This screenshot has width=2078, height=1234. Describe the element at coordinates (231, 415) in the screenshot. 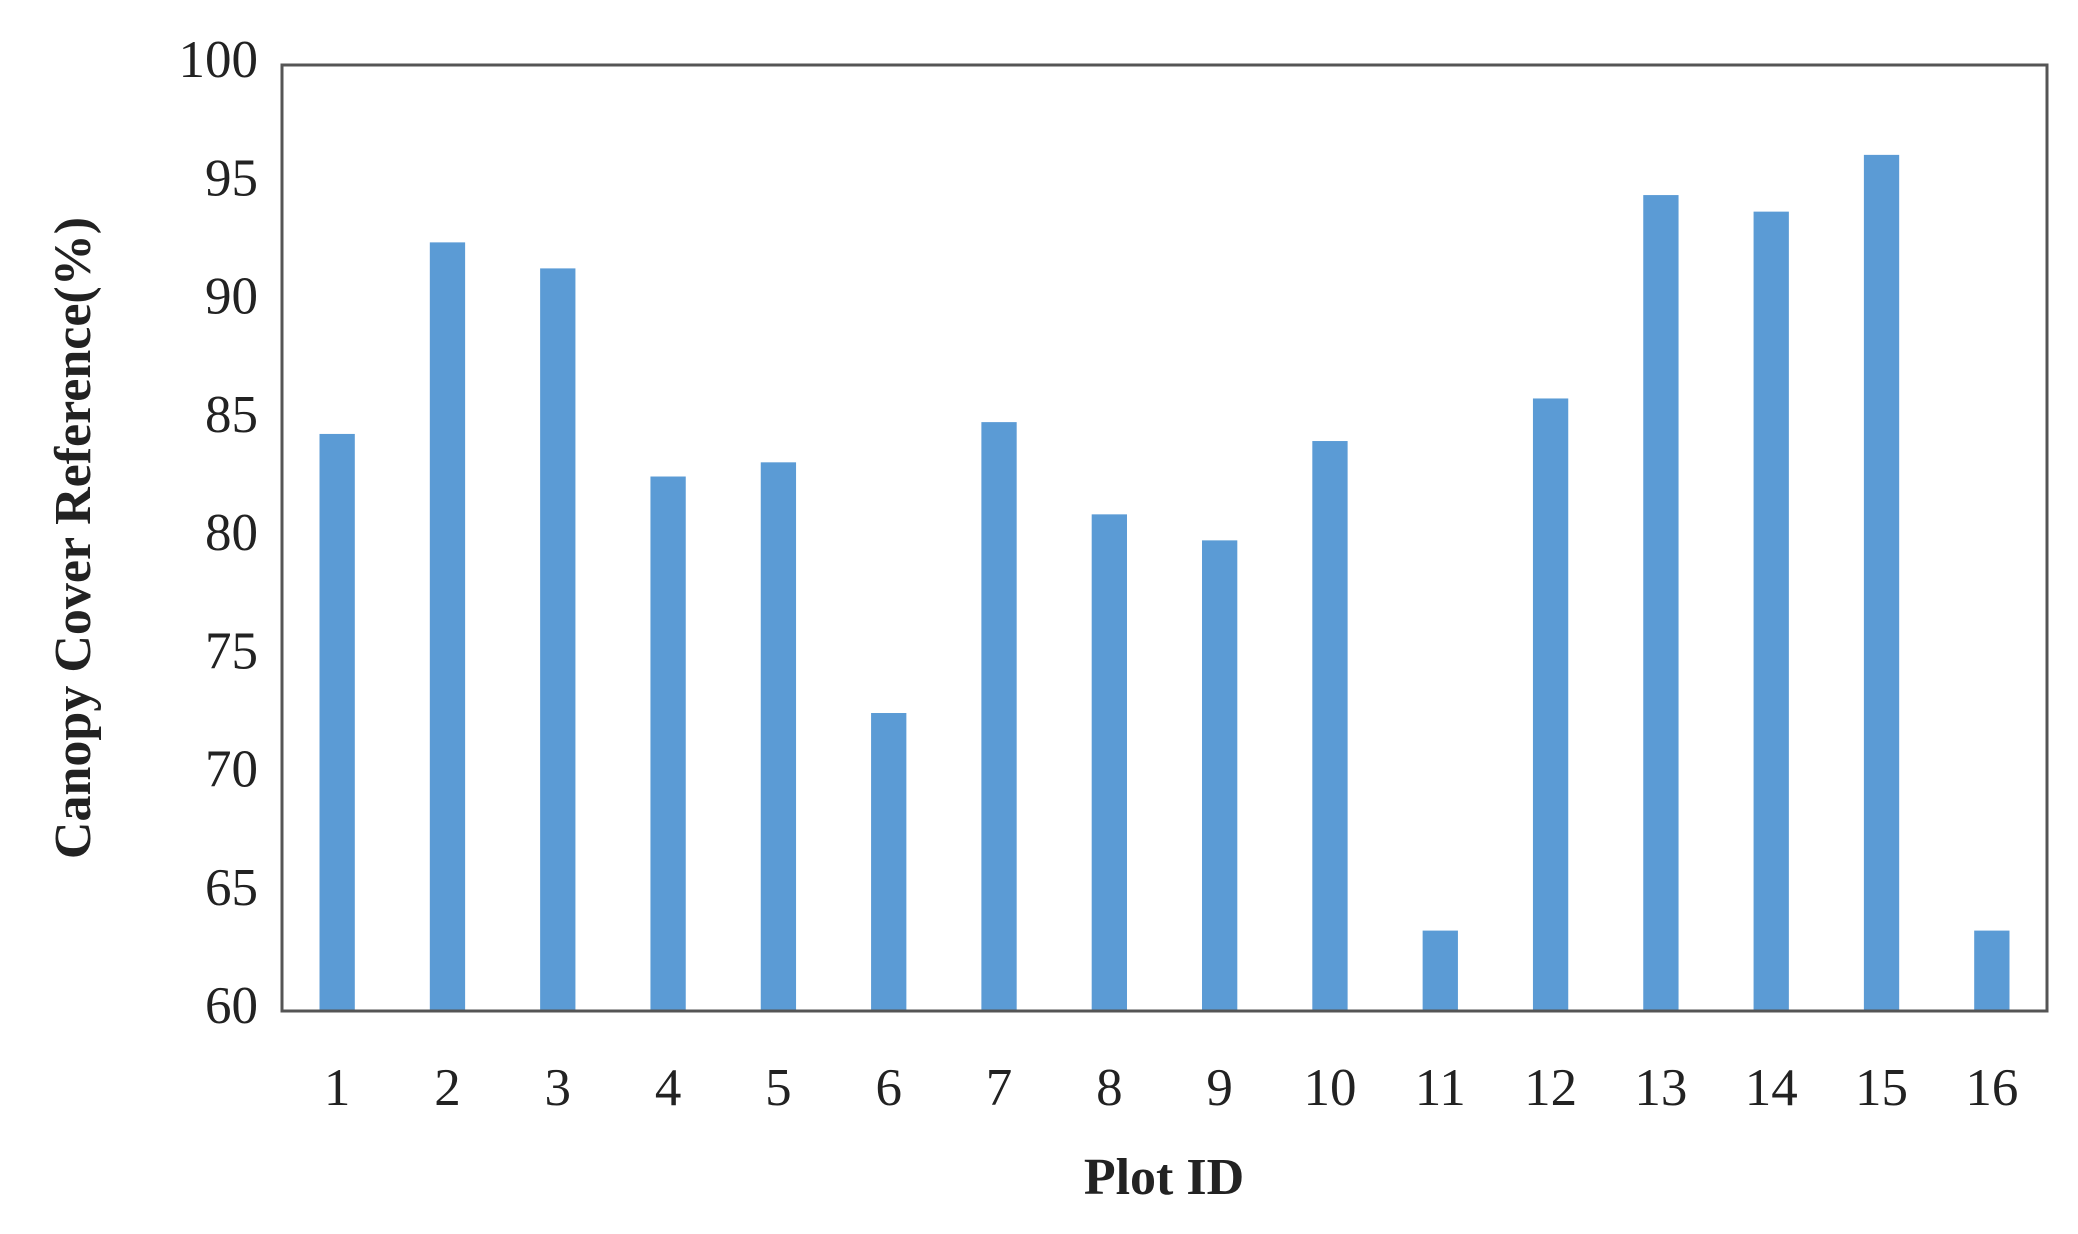

I see `y-tick-label: 85` at that location.